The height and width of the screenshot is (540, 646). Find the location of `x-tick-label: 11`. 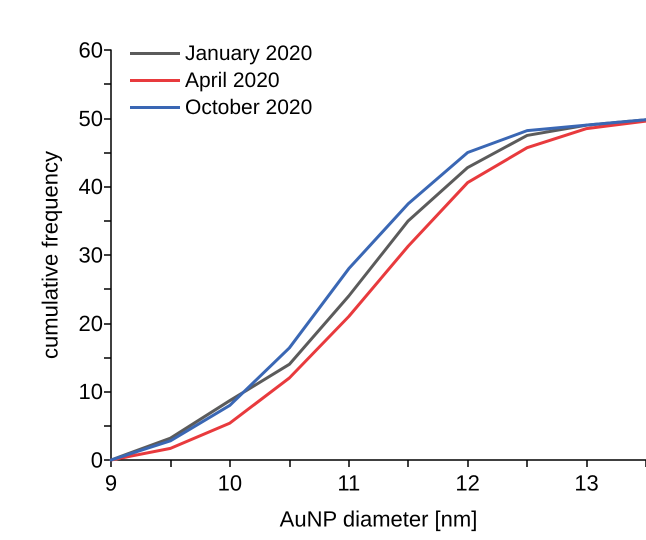

x-tick-label: 11 is located at coordinates (348, 483).